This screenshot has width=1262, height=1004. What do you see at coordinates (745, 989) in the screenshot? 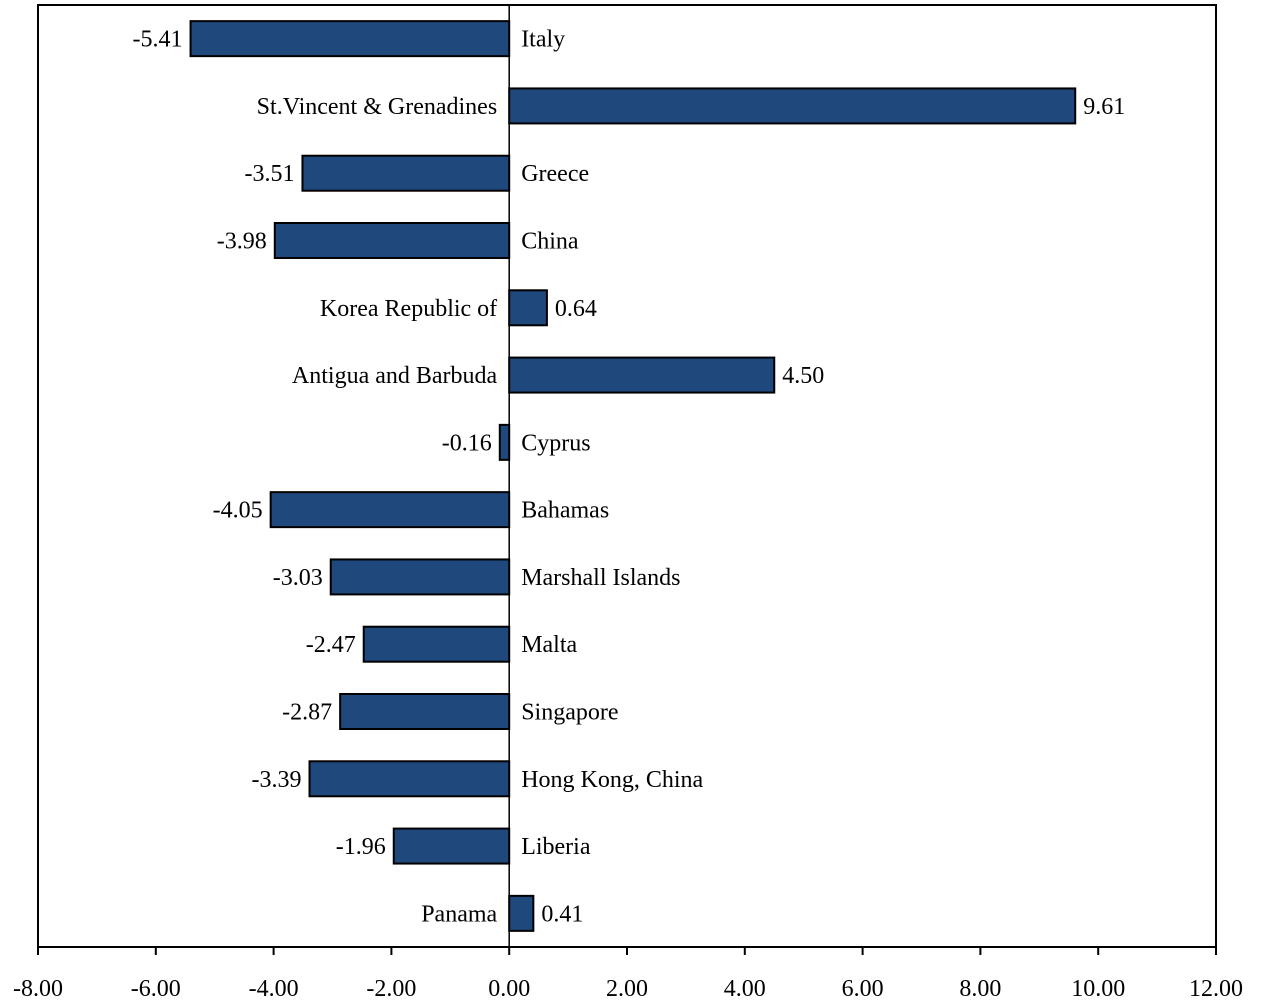
I see `x-tick-label: 4.00` at bounding box center [745, 989].